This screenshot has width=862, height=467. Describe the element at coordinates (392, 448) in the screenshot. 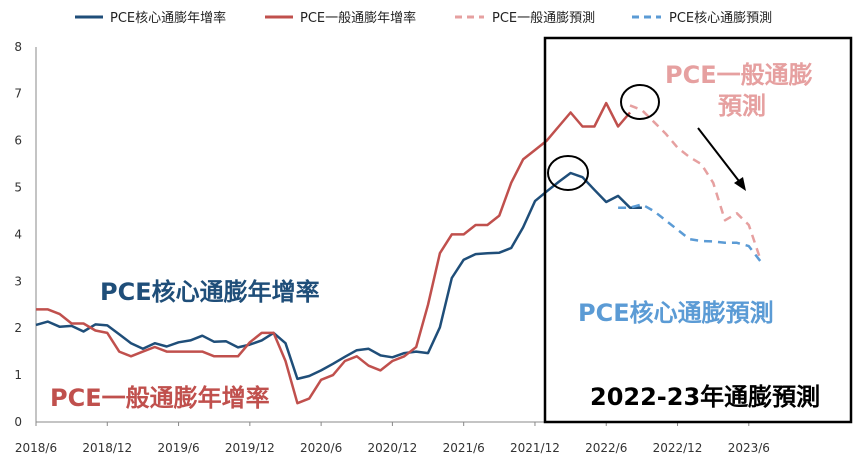

I see `x-tick-label: 2020/12` at that location.